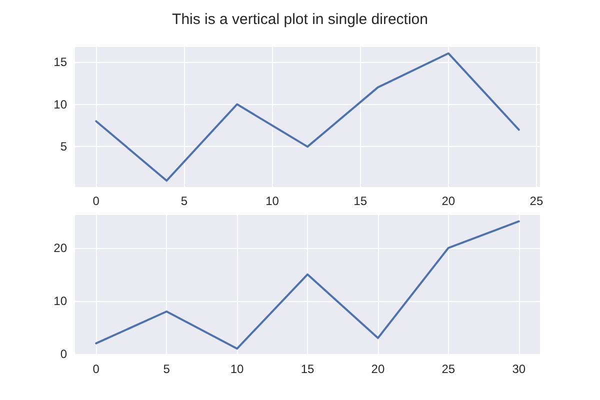  Describe the element at coordinates (64, 147) in the screenshot. I see `y-tick-label: 5` at that location.